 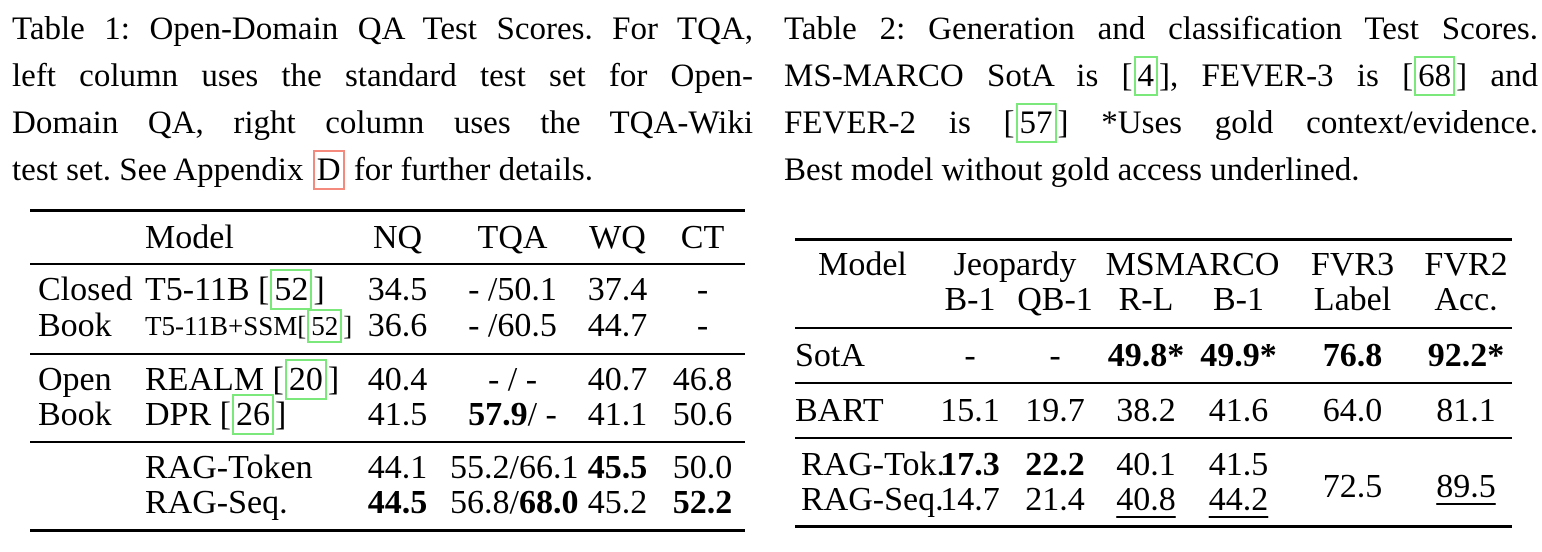 I want to click on score-cell: 37.4, so click(x=617, y=285).